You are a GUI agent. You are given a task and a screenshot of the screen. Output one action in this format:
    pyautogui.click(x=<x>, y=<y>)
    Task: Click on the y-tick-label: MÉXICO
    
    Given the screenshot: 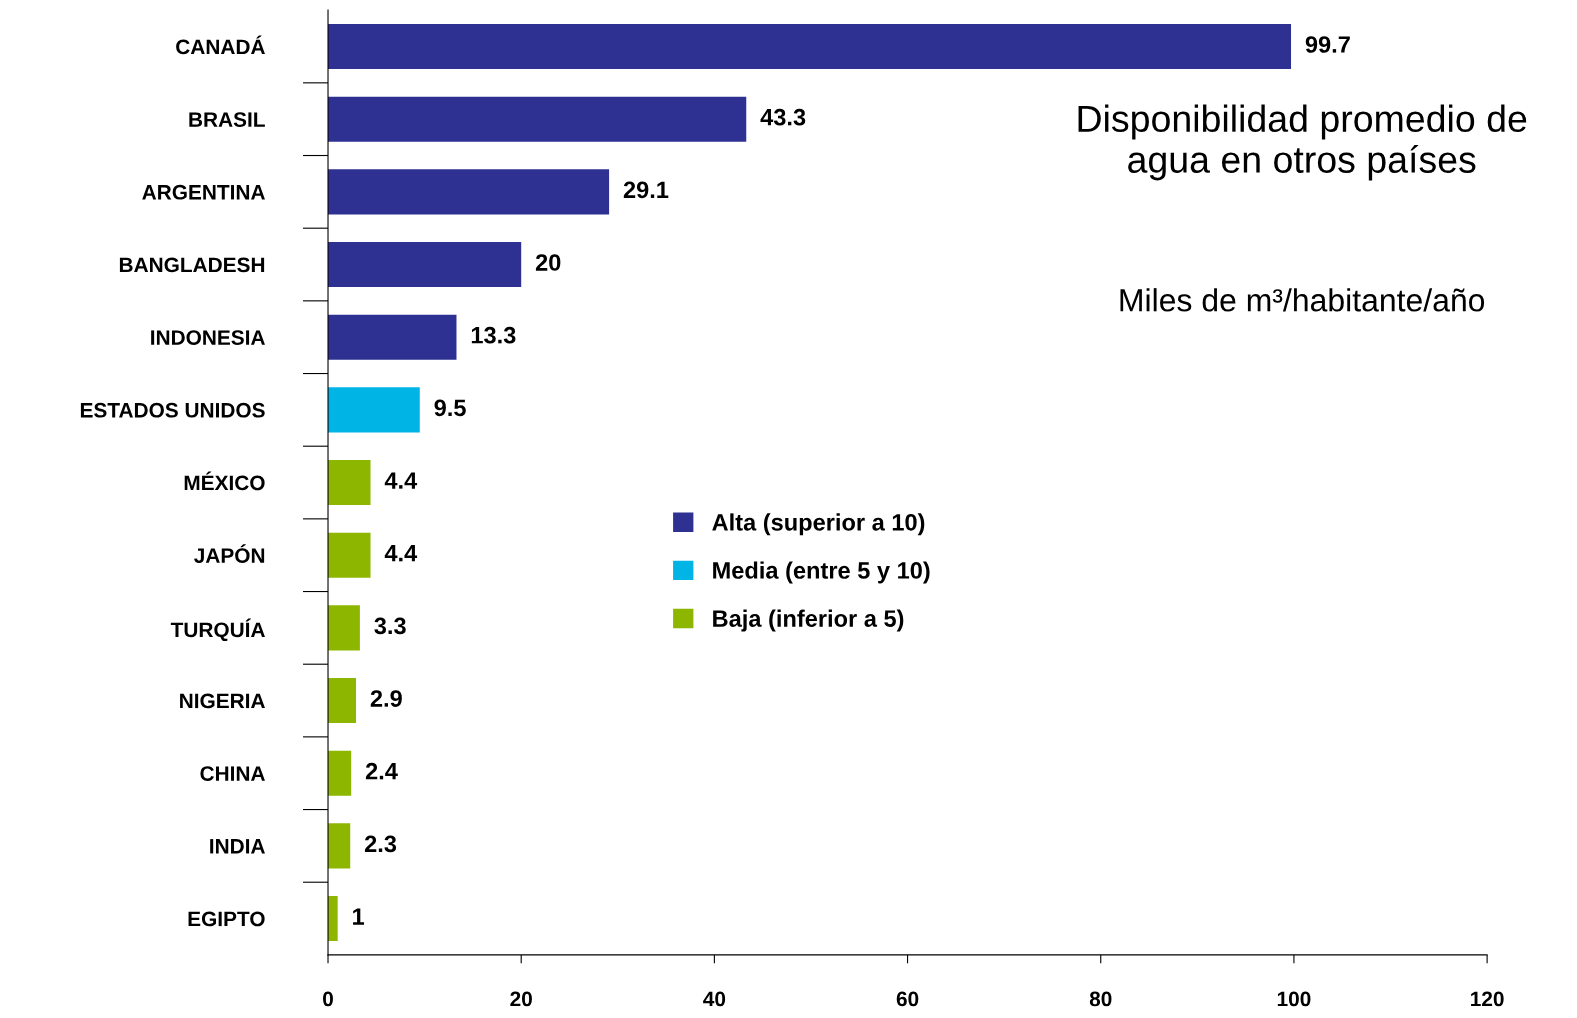 What is the action you would take?
    pyautogui.click(x=224, y=481)
    